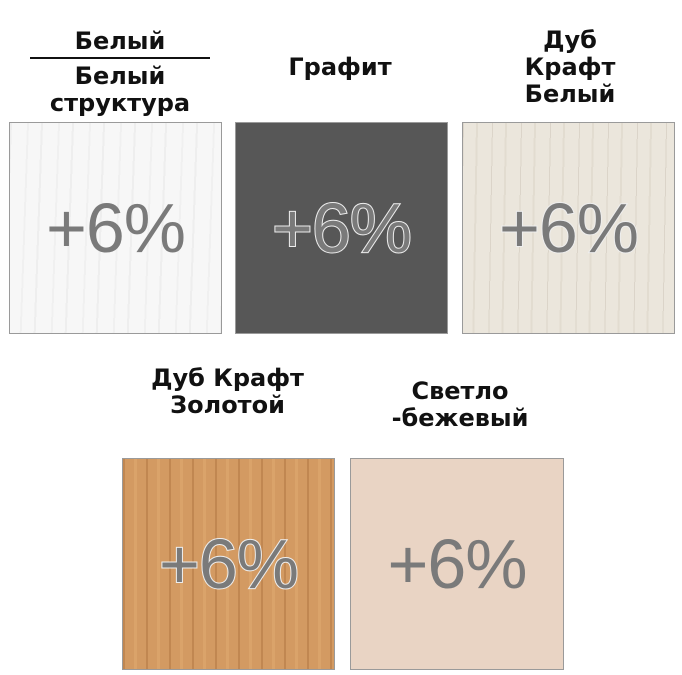 This screenshot has height=675, width=682. I want to click on label-divider, so click(120, 58).